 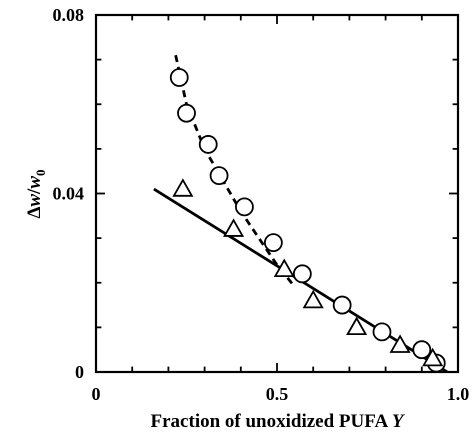 What do you see at coordinates (277, 394) in the screenshot?
I see `x-tick-label: 0.5` at bounding box center [277, 394].